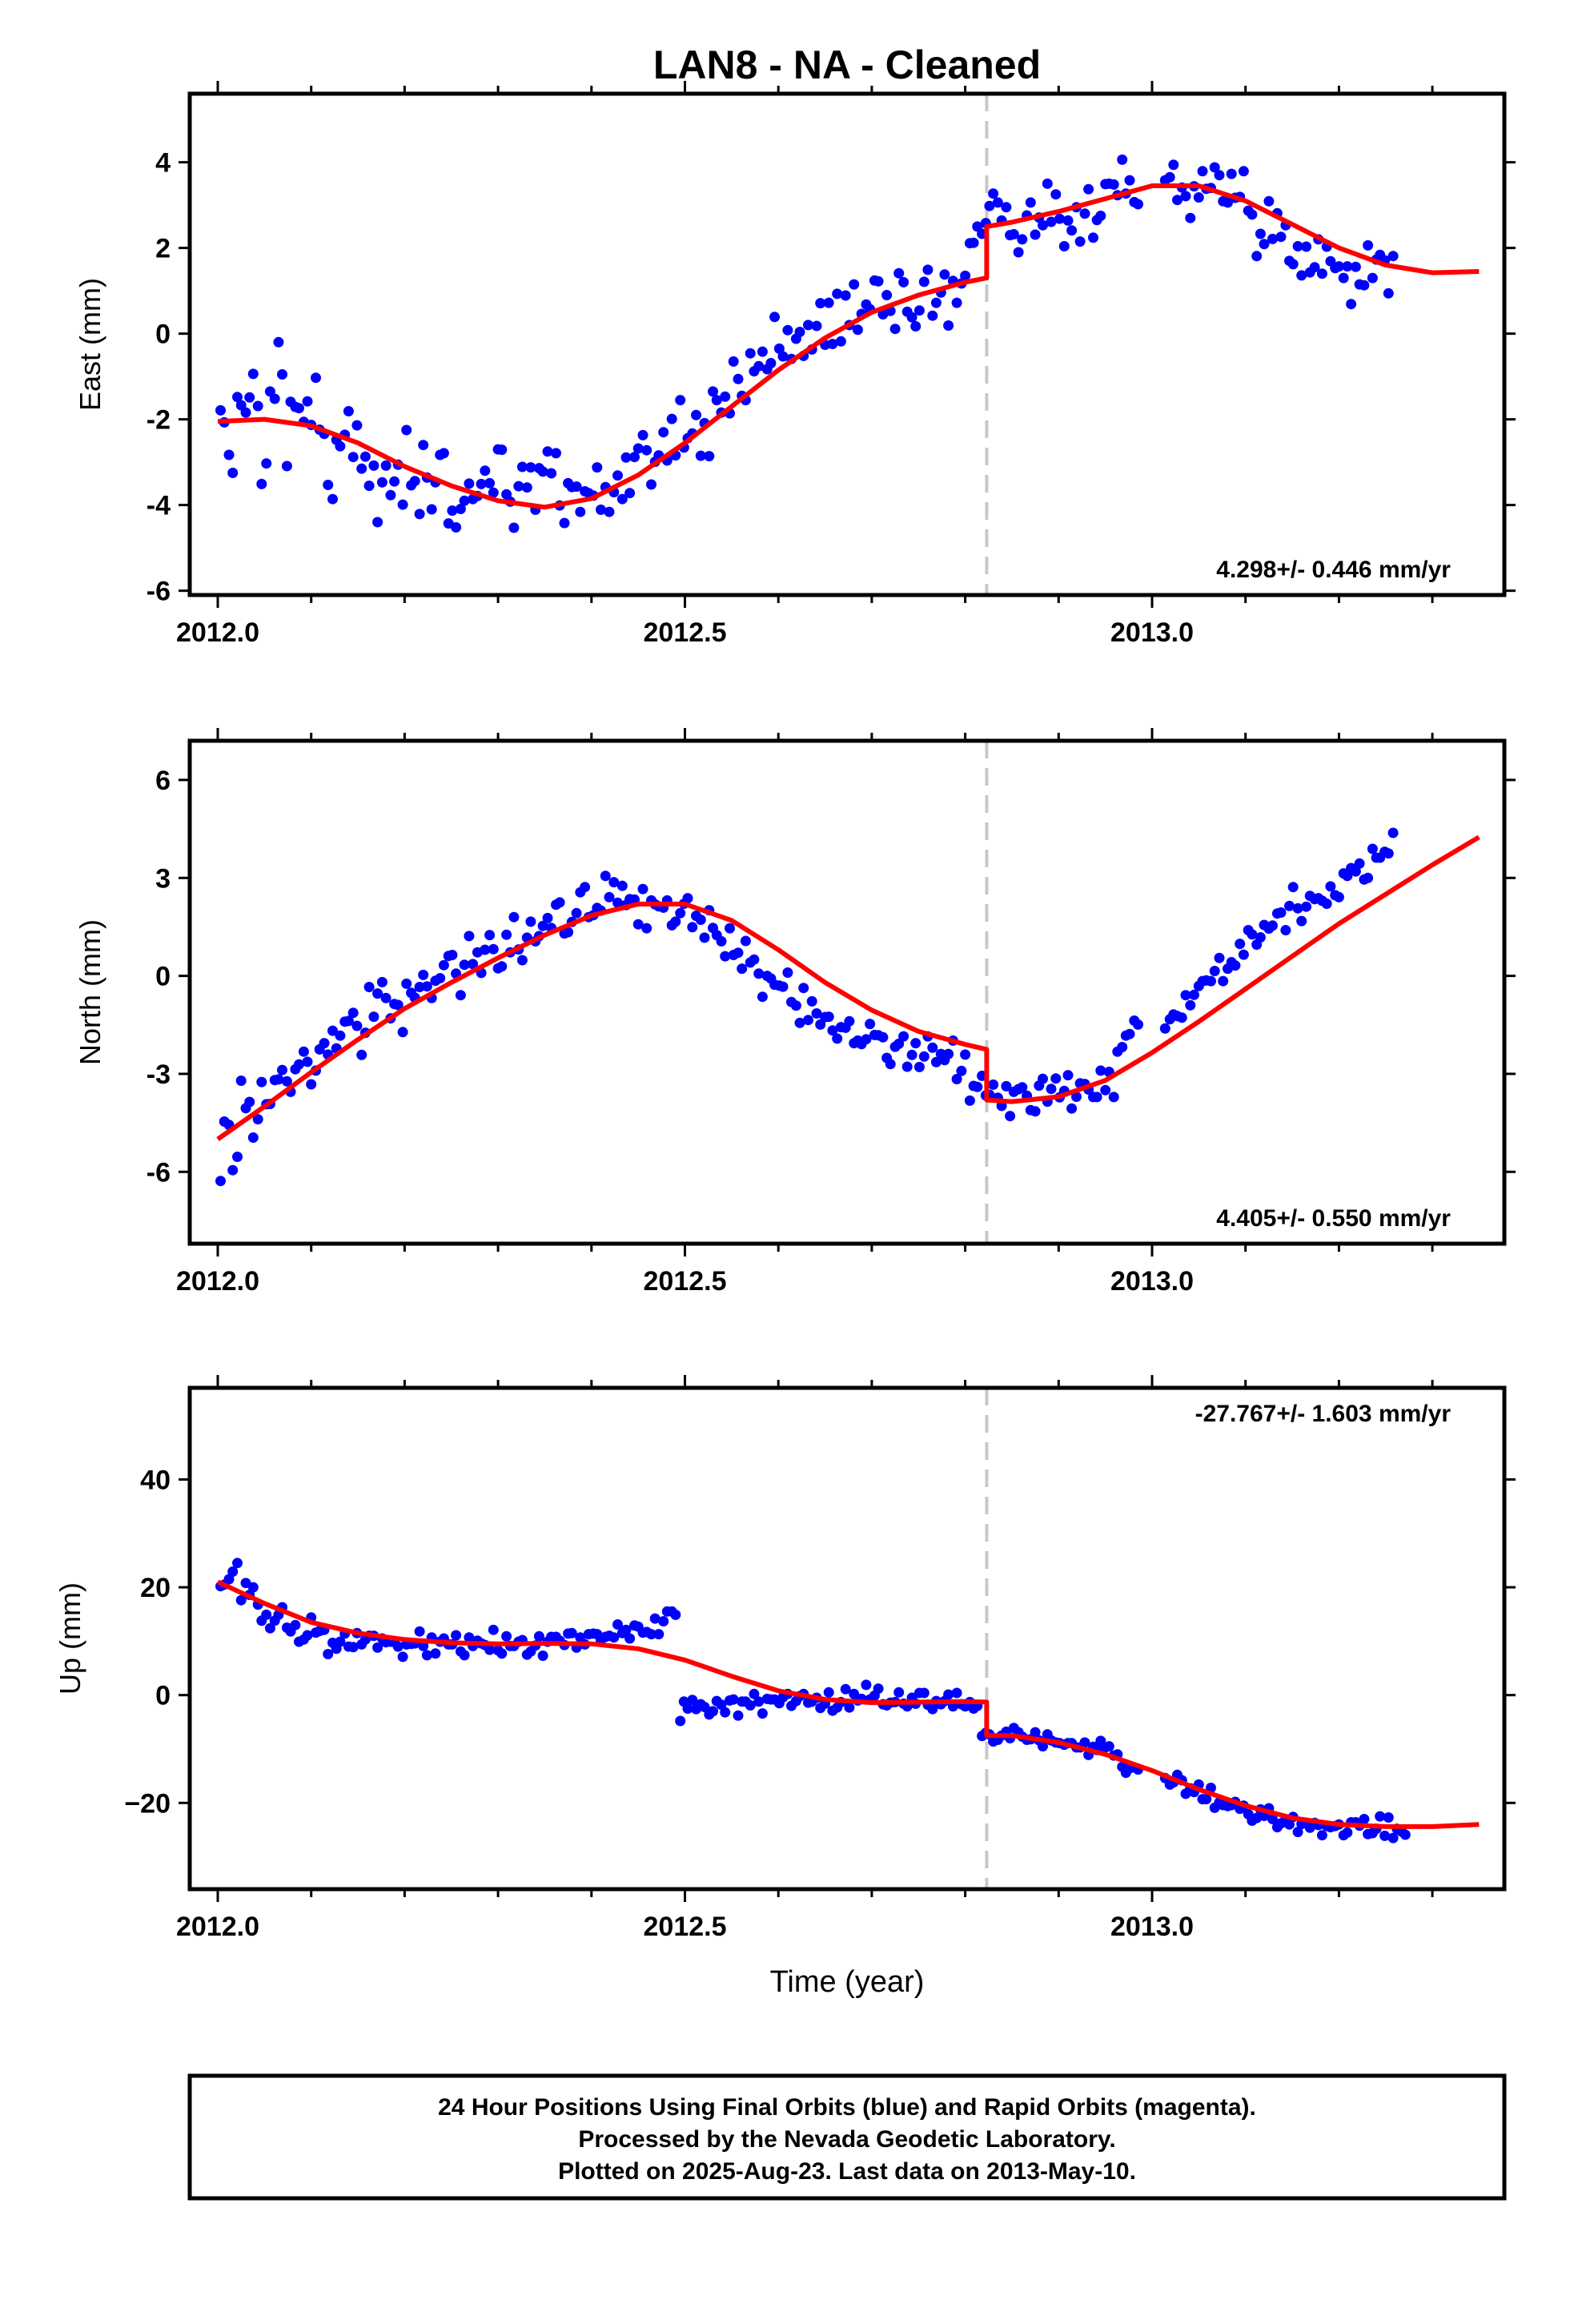 The image size is (1582, 2324). Describe the element at coordinates (147, 1804) in the screenshot. I see `y-tick-label: −20` at that location.